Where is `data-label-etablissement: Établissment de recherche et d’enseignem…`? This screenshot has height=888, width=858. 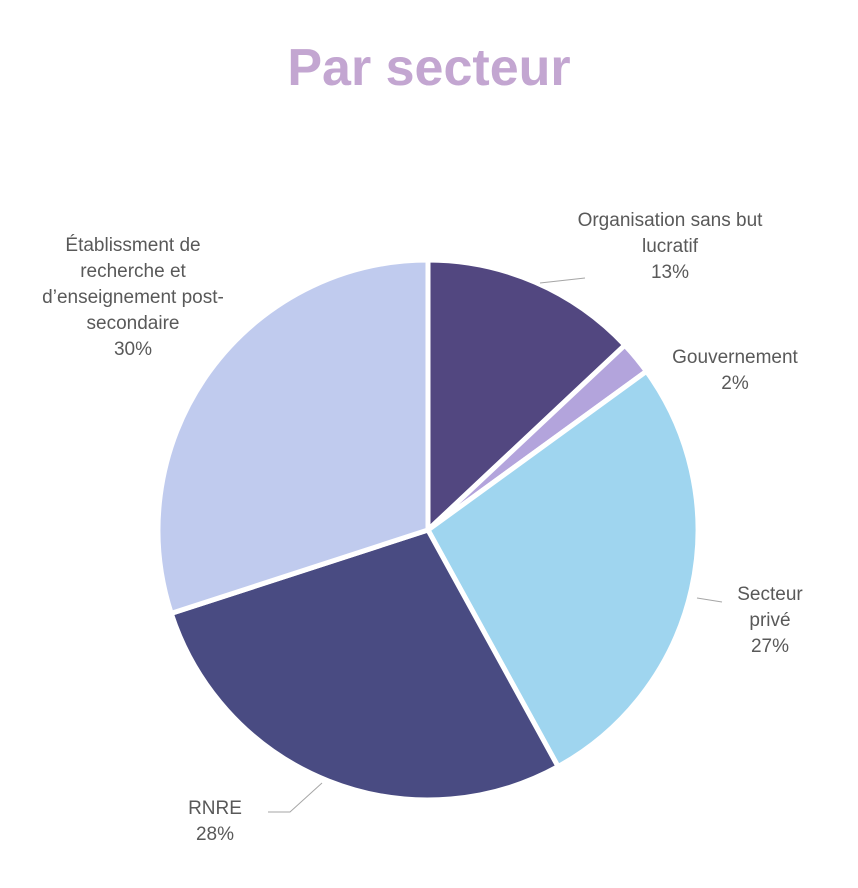
data-label-etablissement: Établissment de recherche et d’enseignem… is located at coordinates (133, 298).